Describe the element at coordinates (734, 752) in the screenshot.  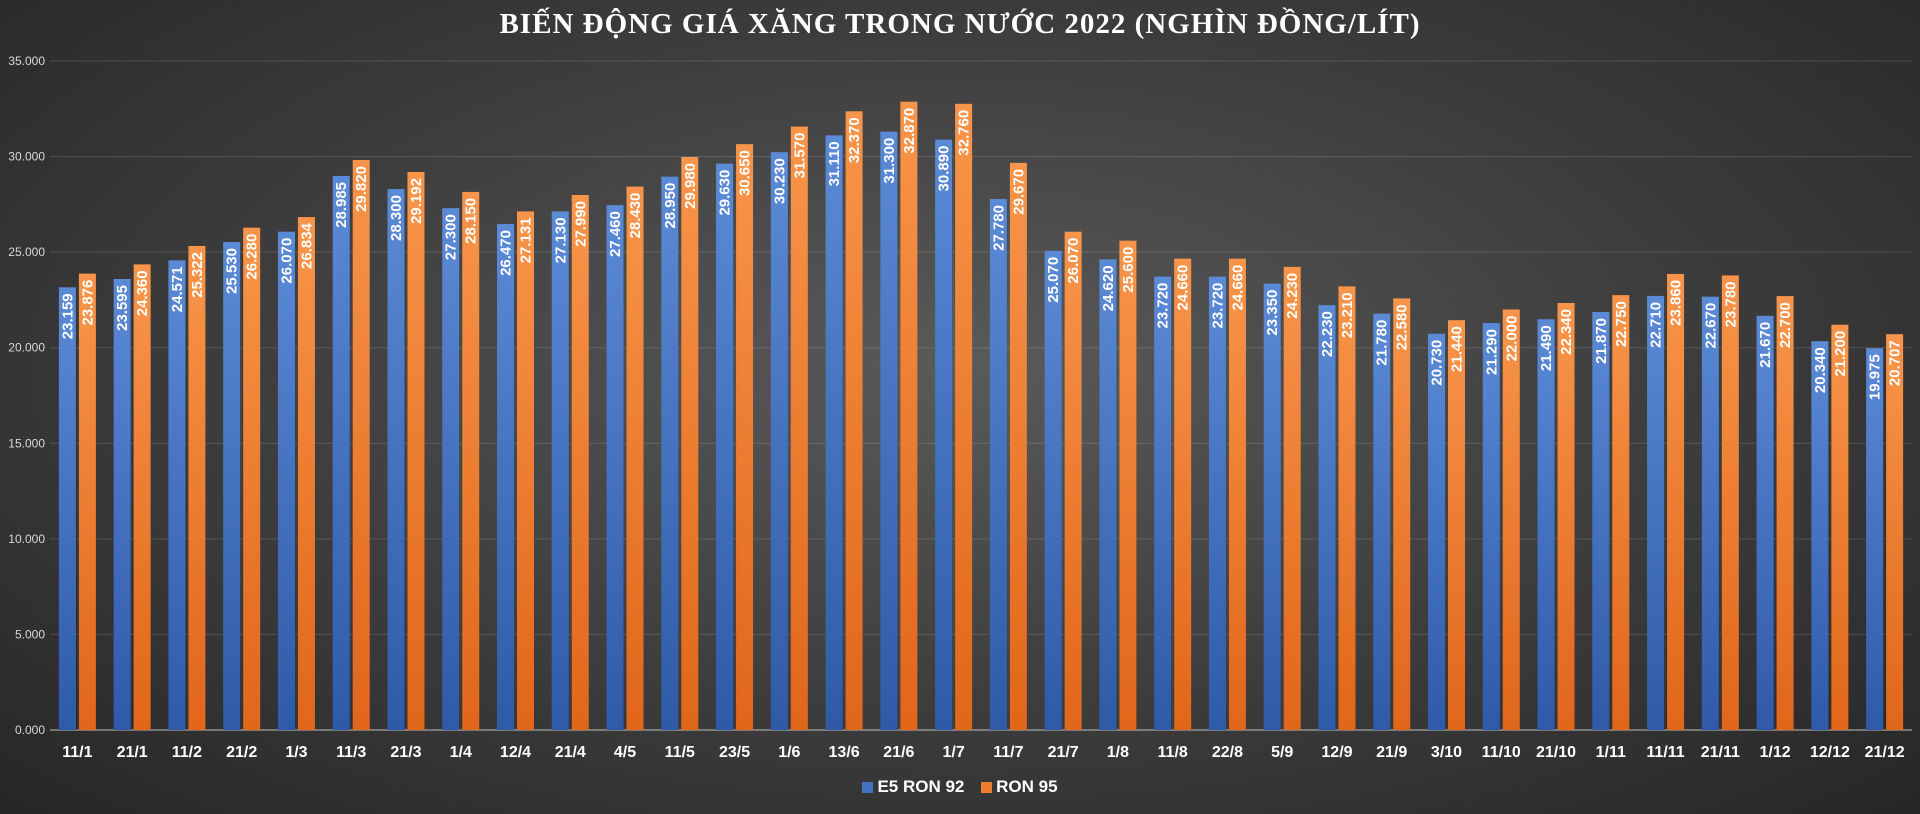
I see `x-tick-label: 23/5` at that location.